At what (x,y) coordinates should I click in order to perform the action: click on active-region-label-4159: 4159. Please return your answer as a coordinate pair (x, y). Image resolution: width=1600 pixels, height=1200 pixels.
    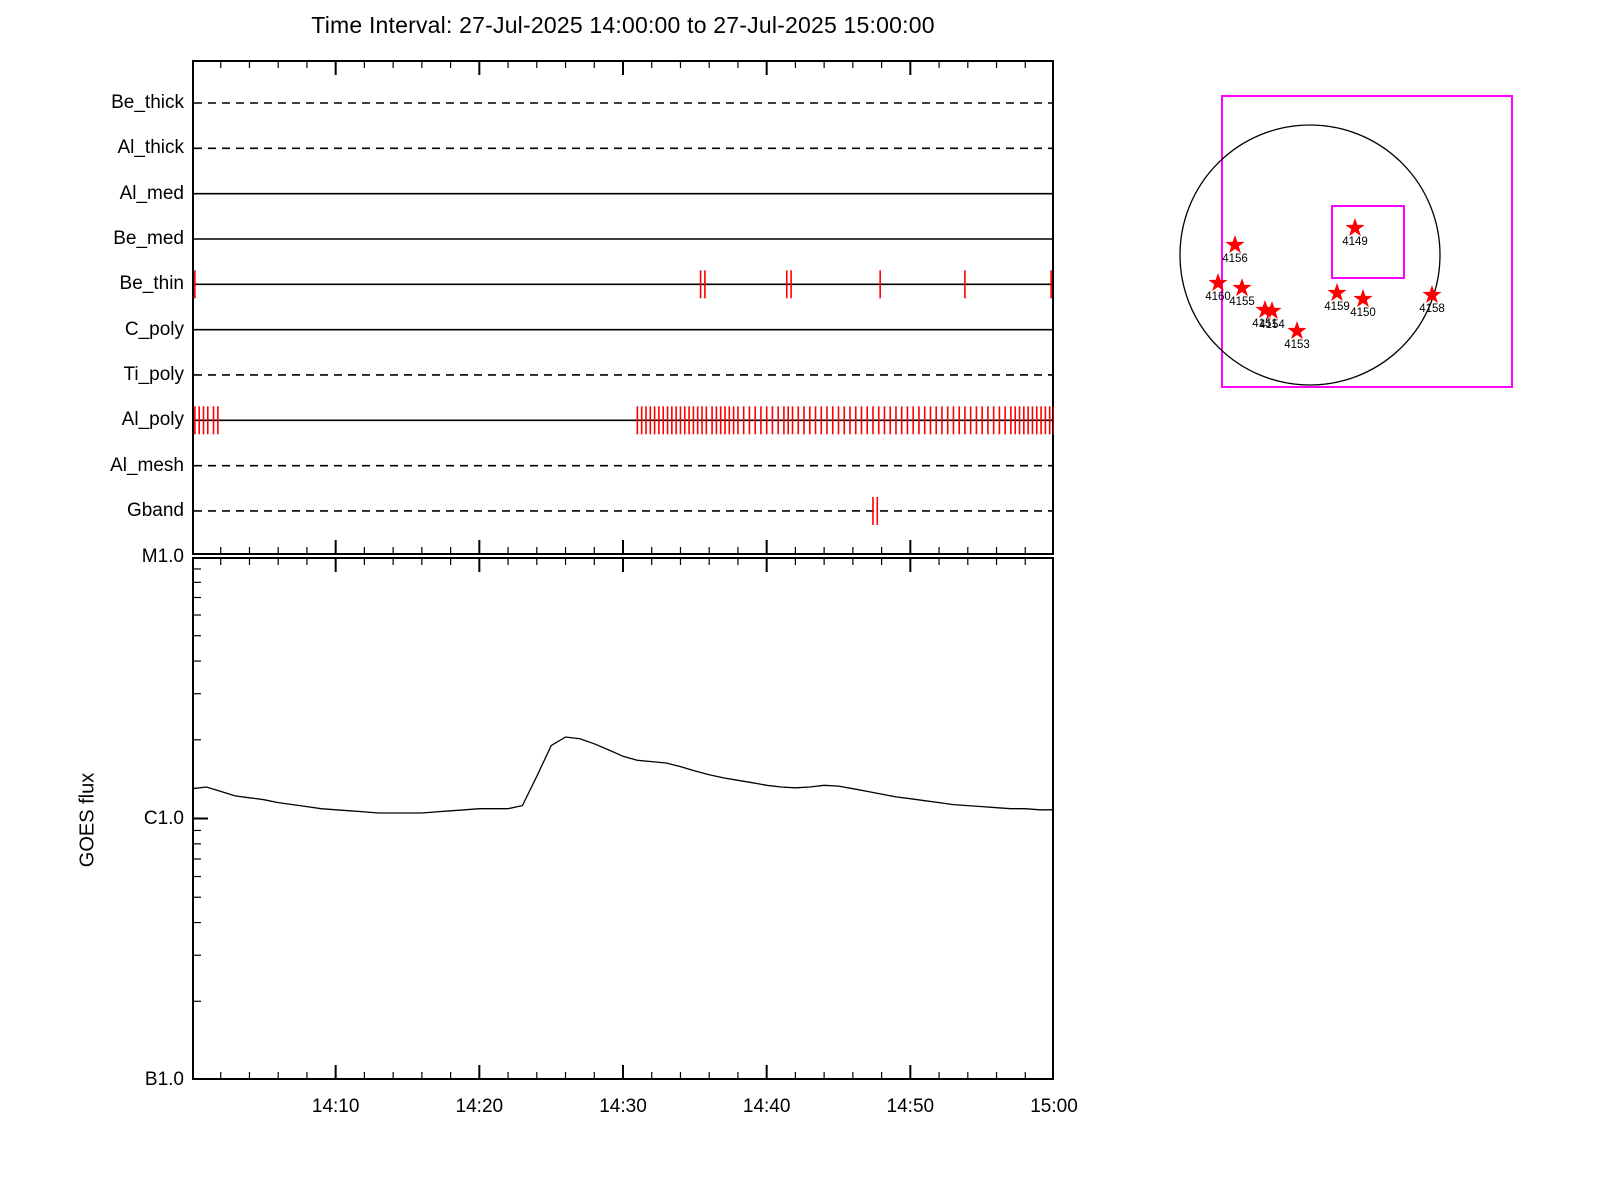
    Looking at the image, I should click on (1337, 307).